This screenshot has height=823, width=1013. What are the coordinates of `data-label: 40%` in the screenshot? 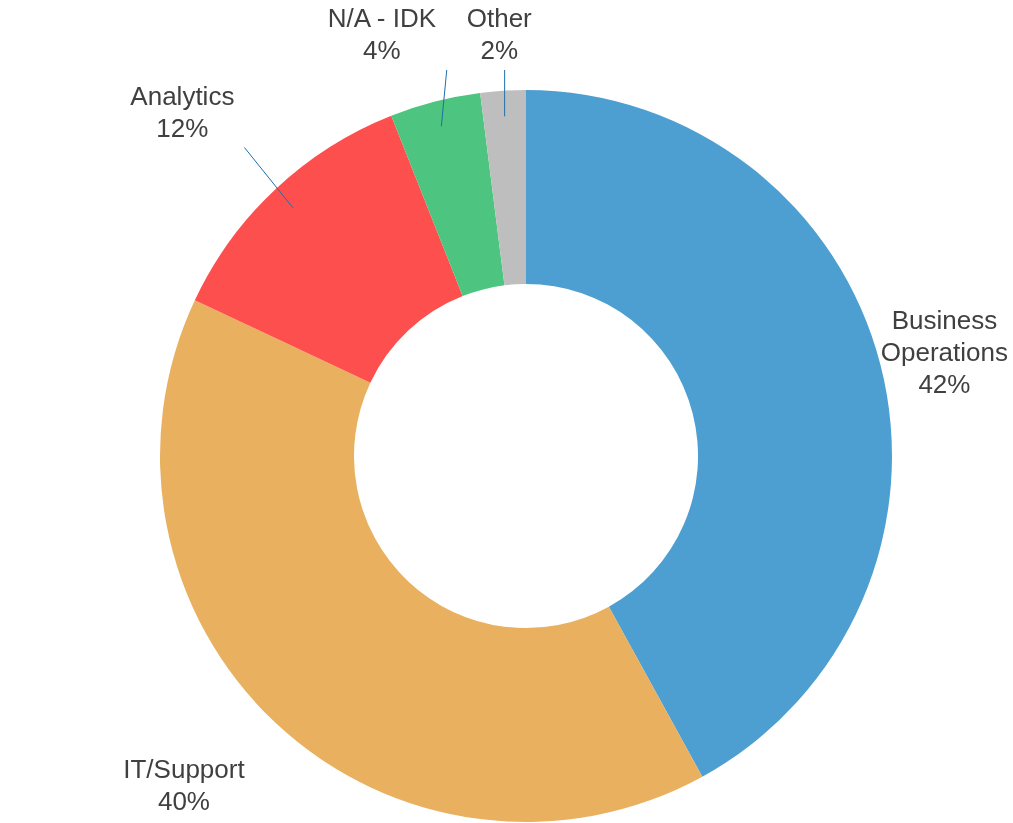 It's located at (183, 801).